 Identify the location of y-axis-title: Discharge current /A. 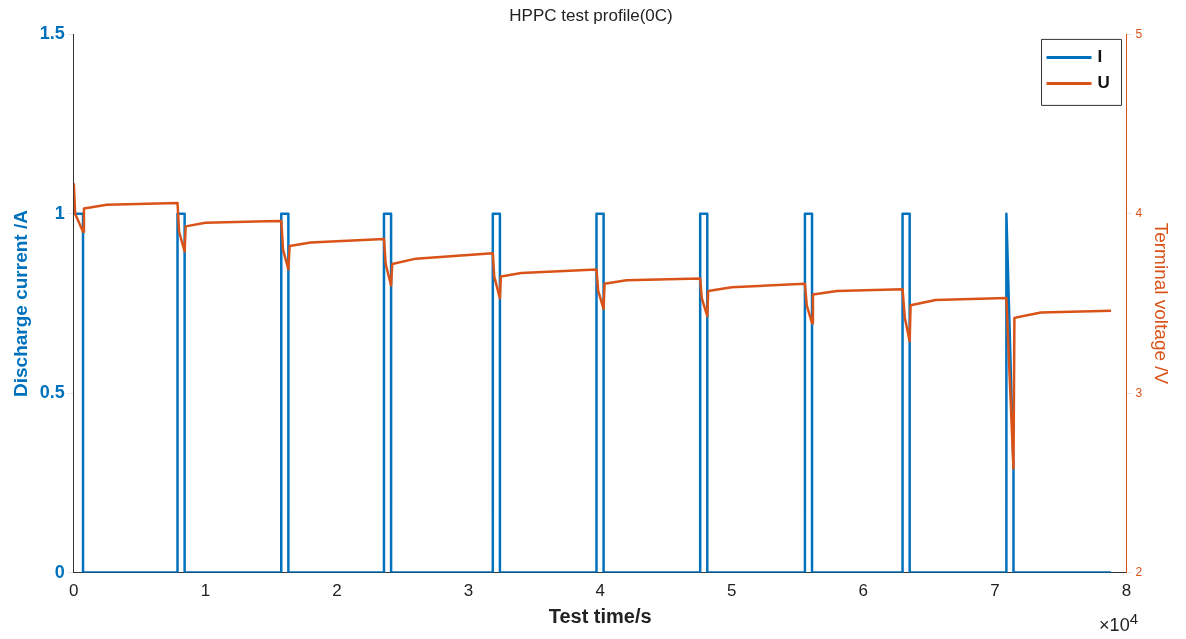
(20, 303).